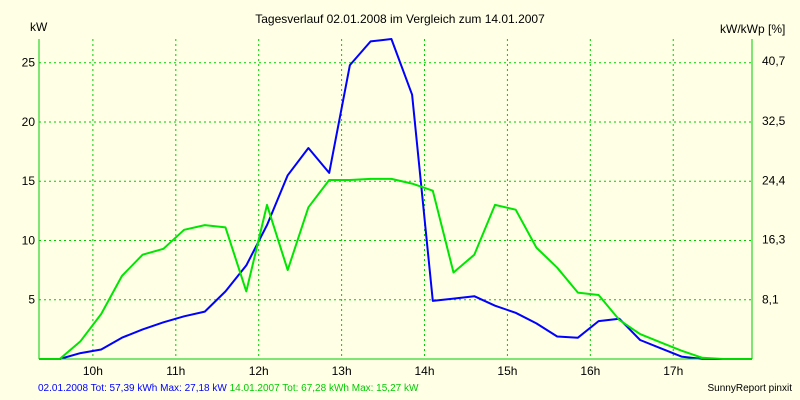 The width and height of the screenshot is (800, 400). What do you see at coordinates (29, 122) in the screenshot?
I see `y-left-tick-label: 20` at bounding box center [29, 122].